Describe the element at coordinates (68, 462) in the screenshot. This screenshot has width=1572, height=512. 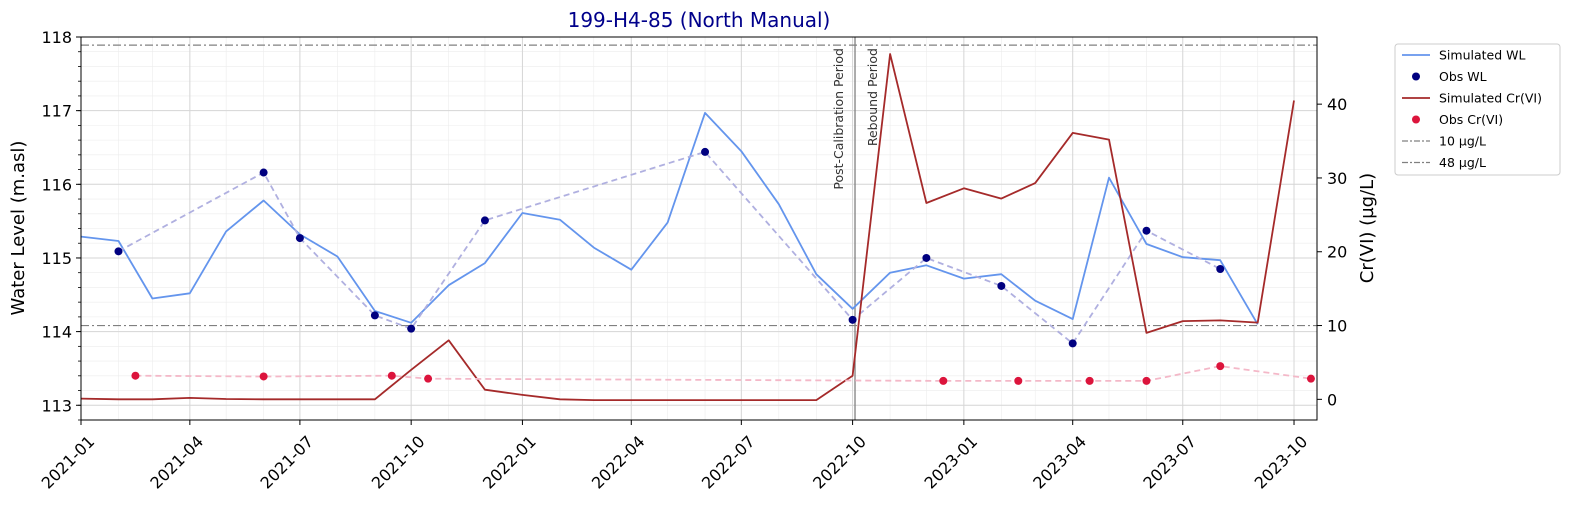
I see `x-tick-label: 2021-01` at that location.